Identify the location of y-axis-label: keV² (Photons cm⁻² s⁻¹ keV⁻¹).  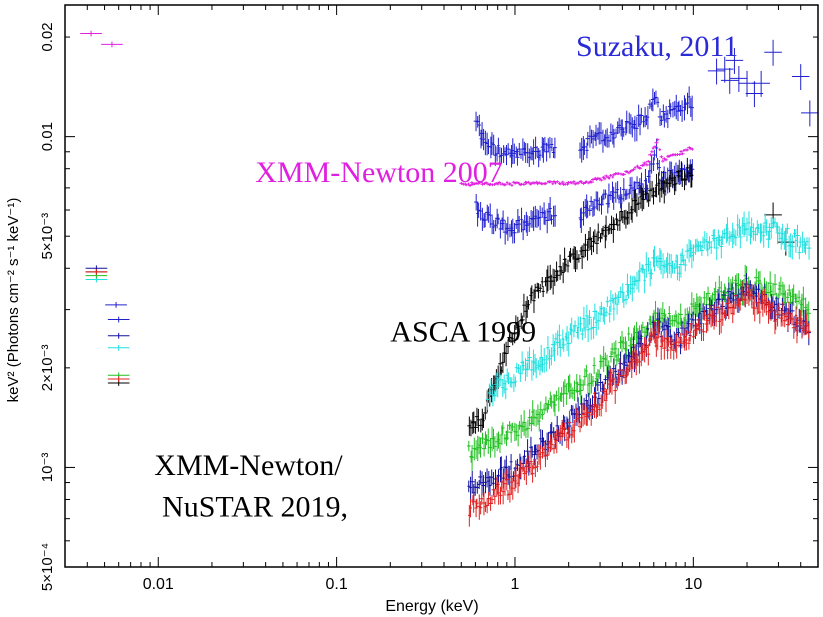
(13, 300).